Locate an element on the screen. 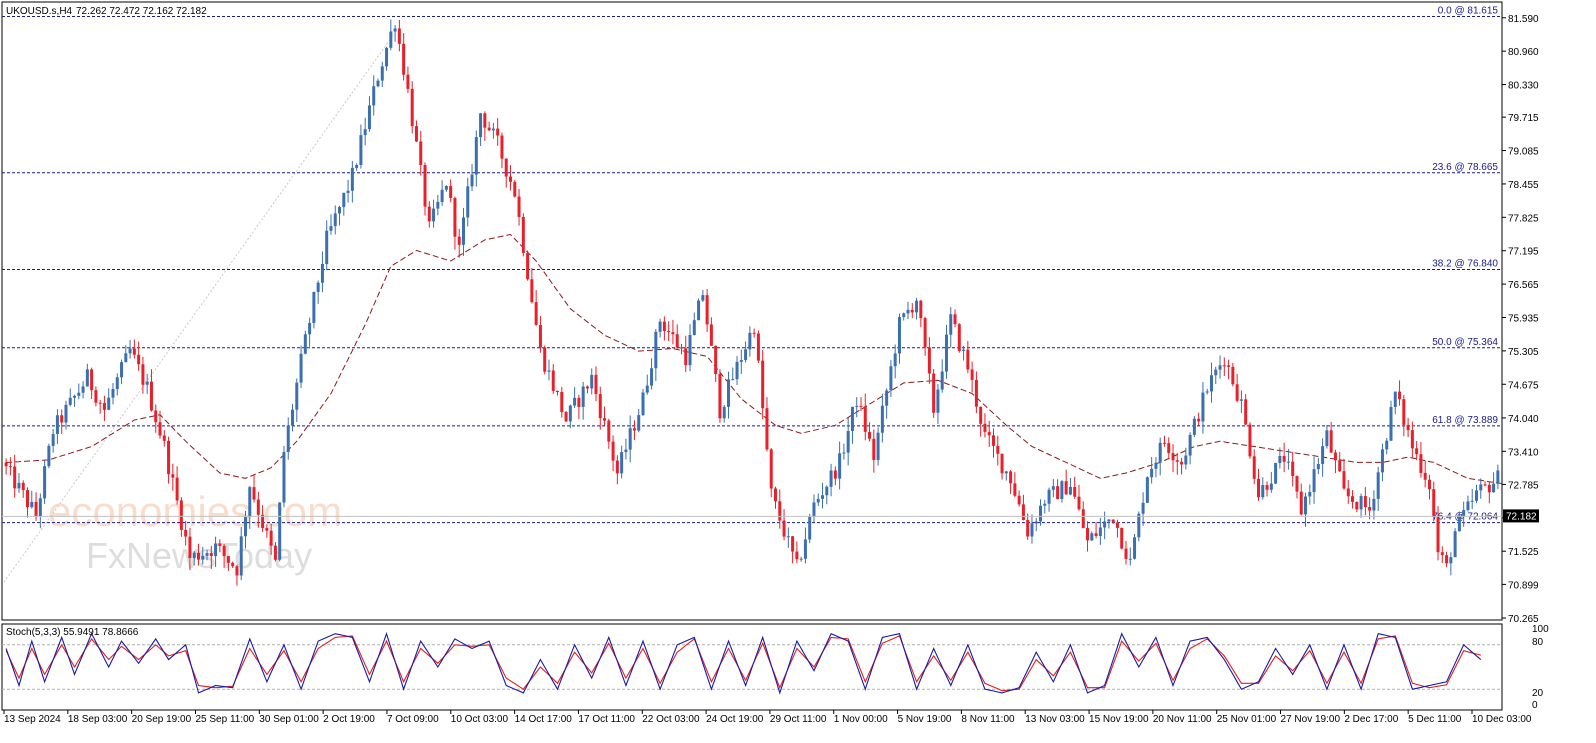 The image size is (1596, 743). x-tick-label: 15 Nov 19:00 is located at coordinates (1119, 719).